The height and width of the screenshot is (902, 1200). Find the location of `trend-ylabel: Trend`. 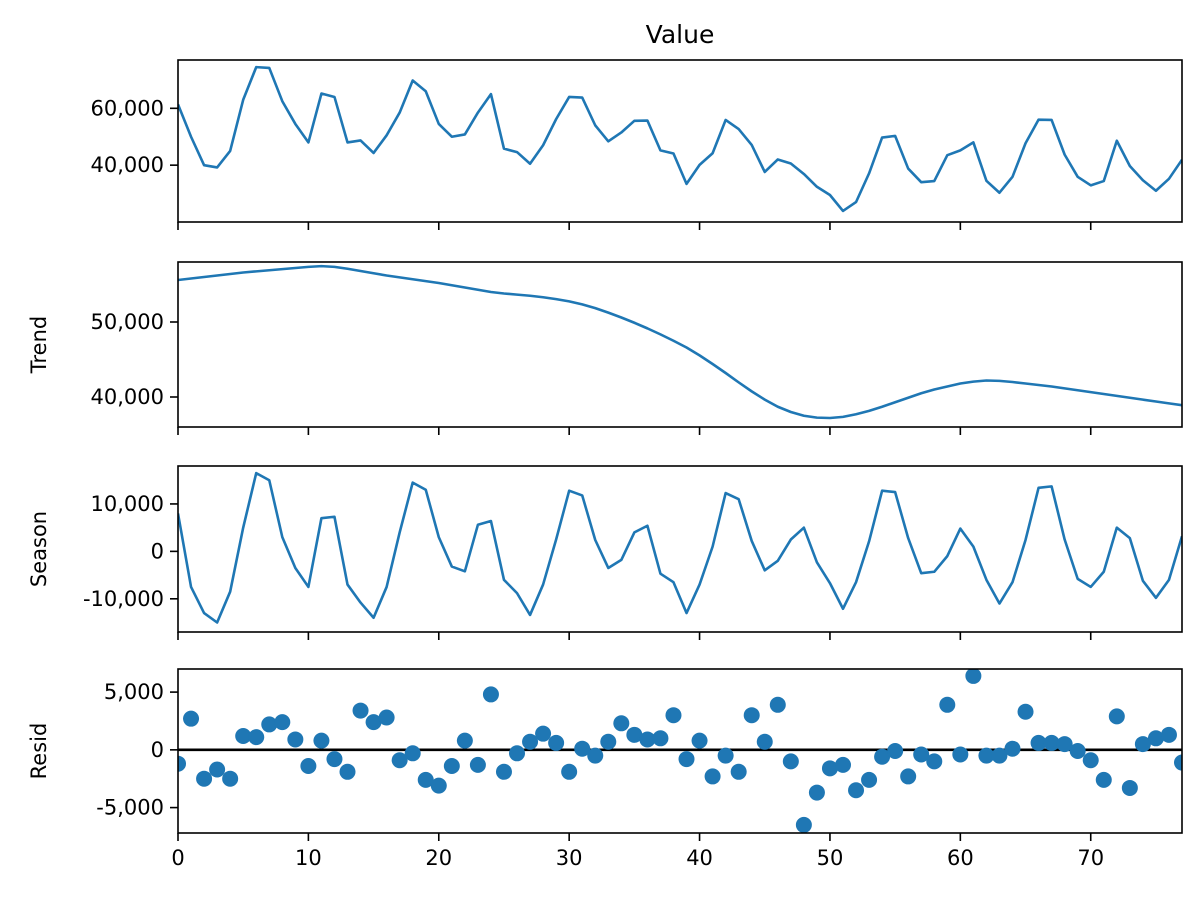

trend-ylabel: Trend is located at coordinates (39, 345).